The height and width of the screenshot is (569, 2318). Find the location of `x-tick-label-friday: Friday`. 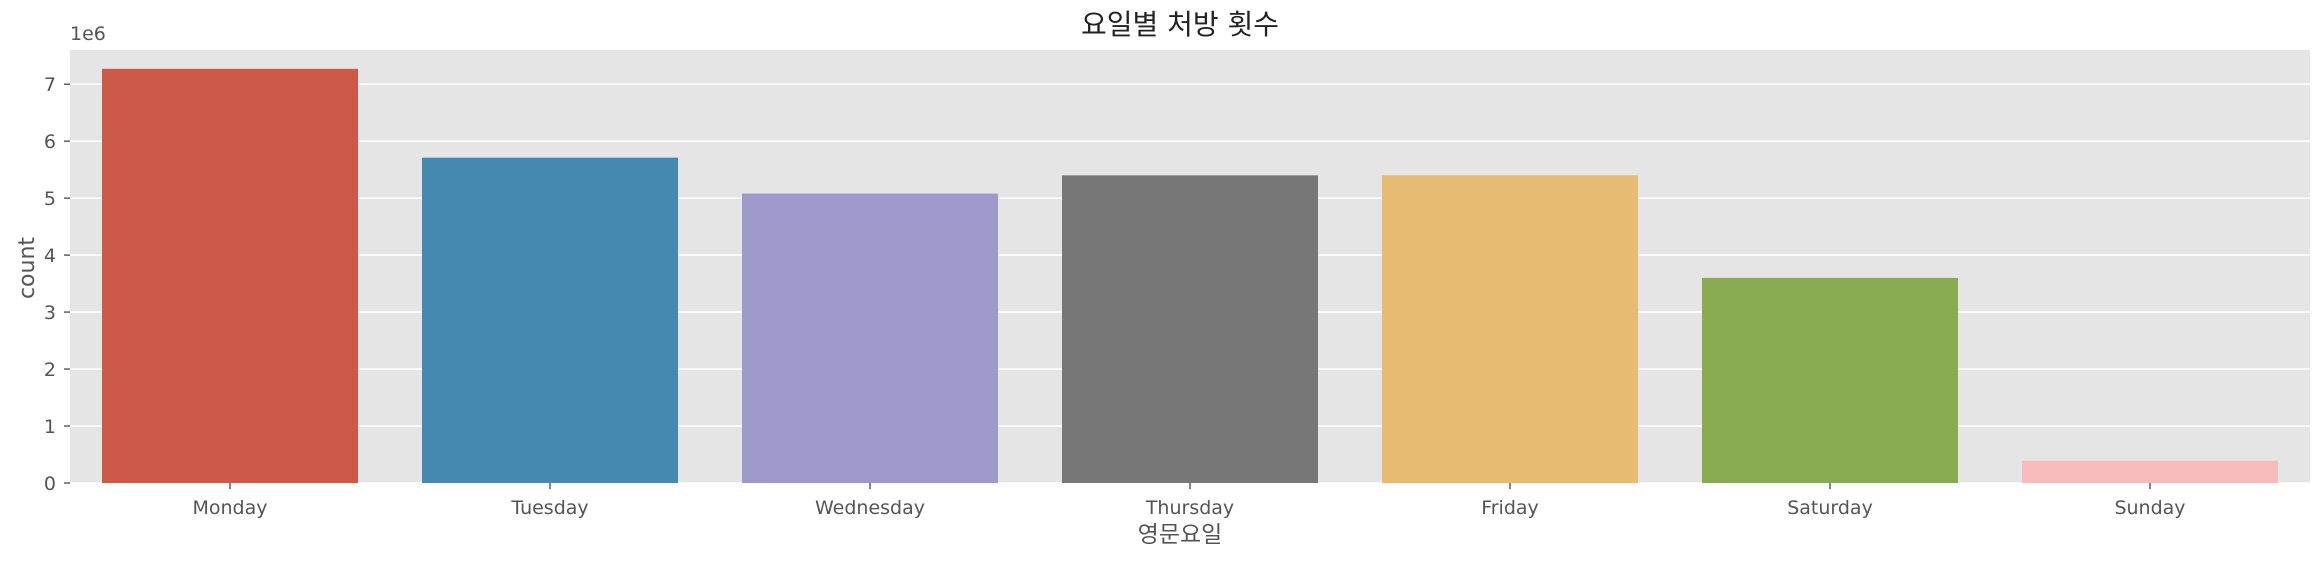

x-tick-label-friday: Friday is located at coordinates (1510, 508).